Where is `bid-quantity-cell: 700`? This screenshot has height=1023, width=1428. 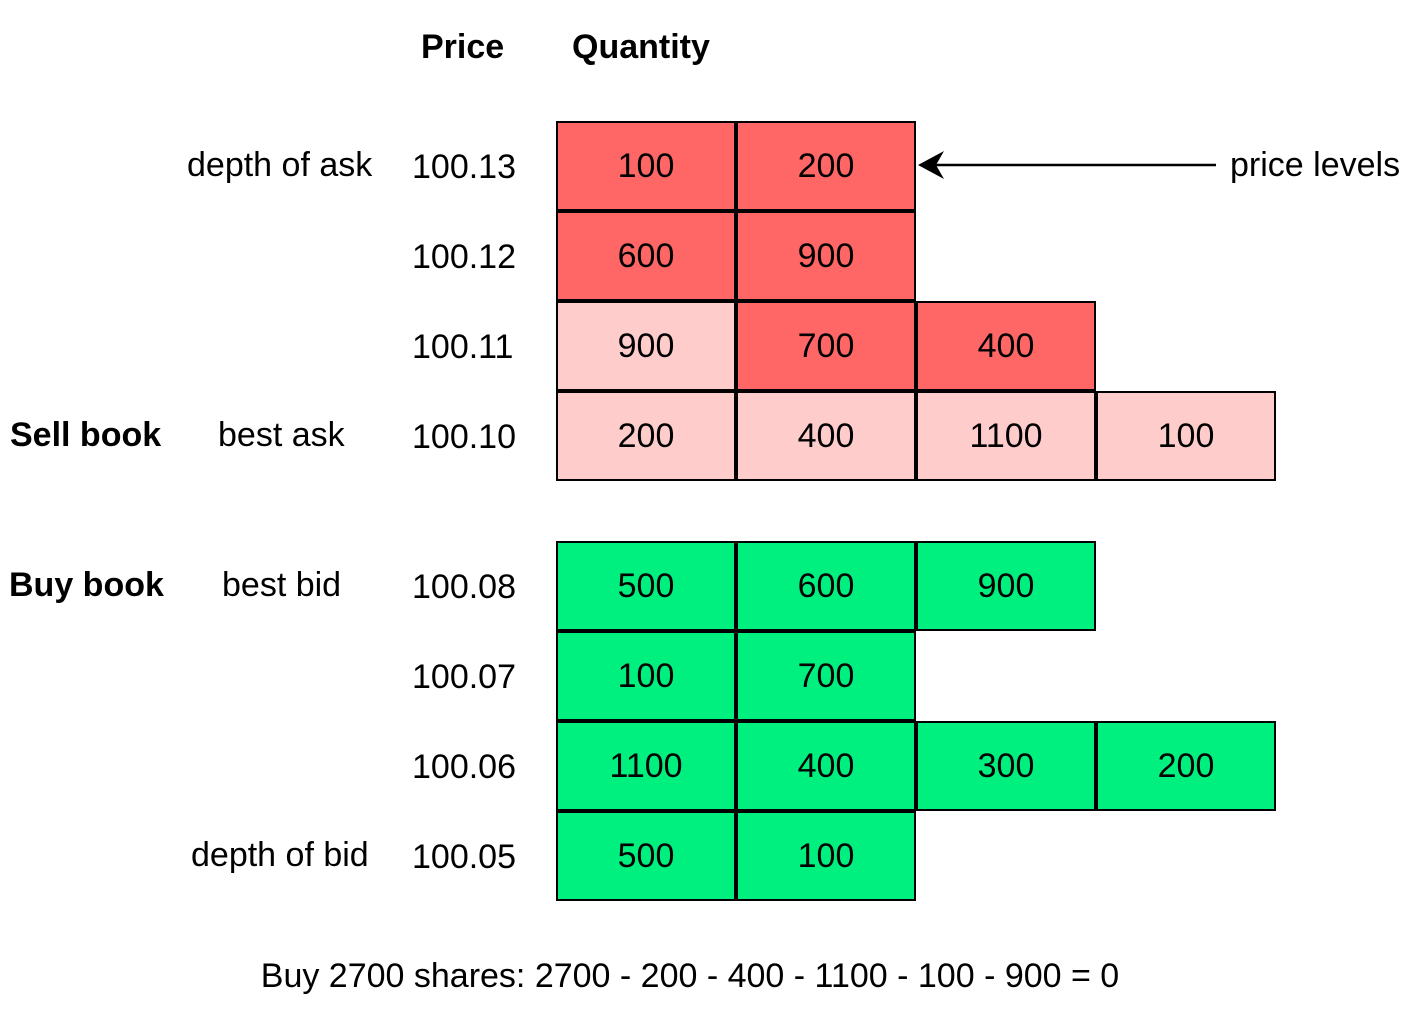 bid-quantity-cell: 700 is located at coordinates (826, 676).